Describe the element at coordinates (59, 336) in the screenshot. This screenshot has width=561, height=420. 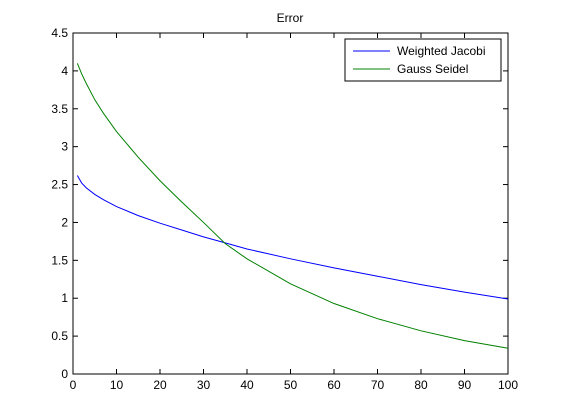
I see `y-tick-label: 0.5` at that location.